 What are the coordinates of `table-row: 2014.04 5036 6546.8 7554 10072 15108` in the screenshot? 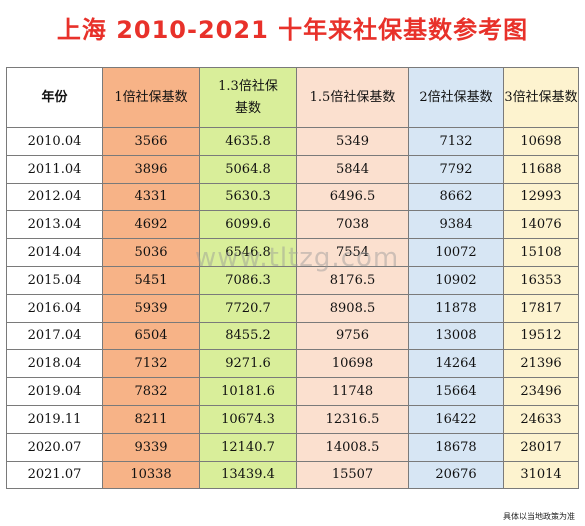 It's located at (292, 252).